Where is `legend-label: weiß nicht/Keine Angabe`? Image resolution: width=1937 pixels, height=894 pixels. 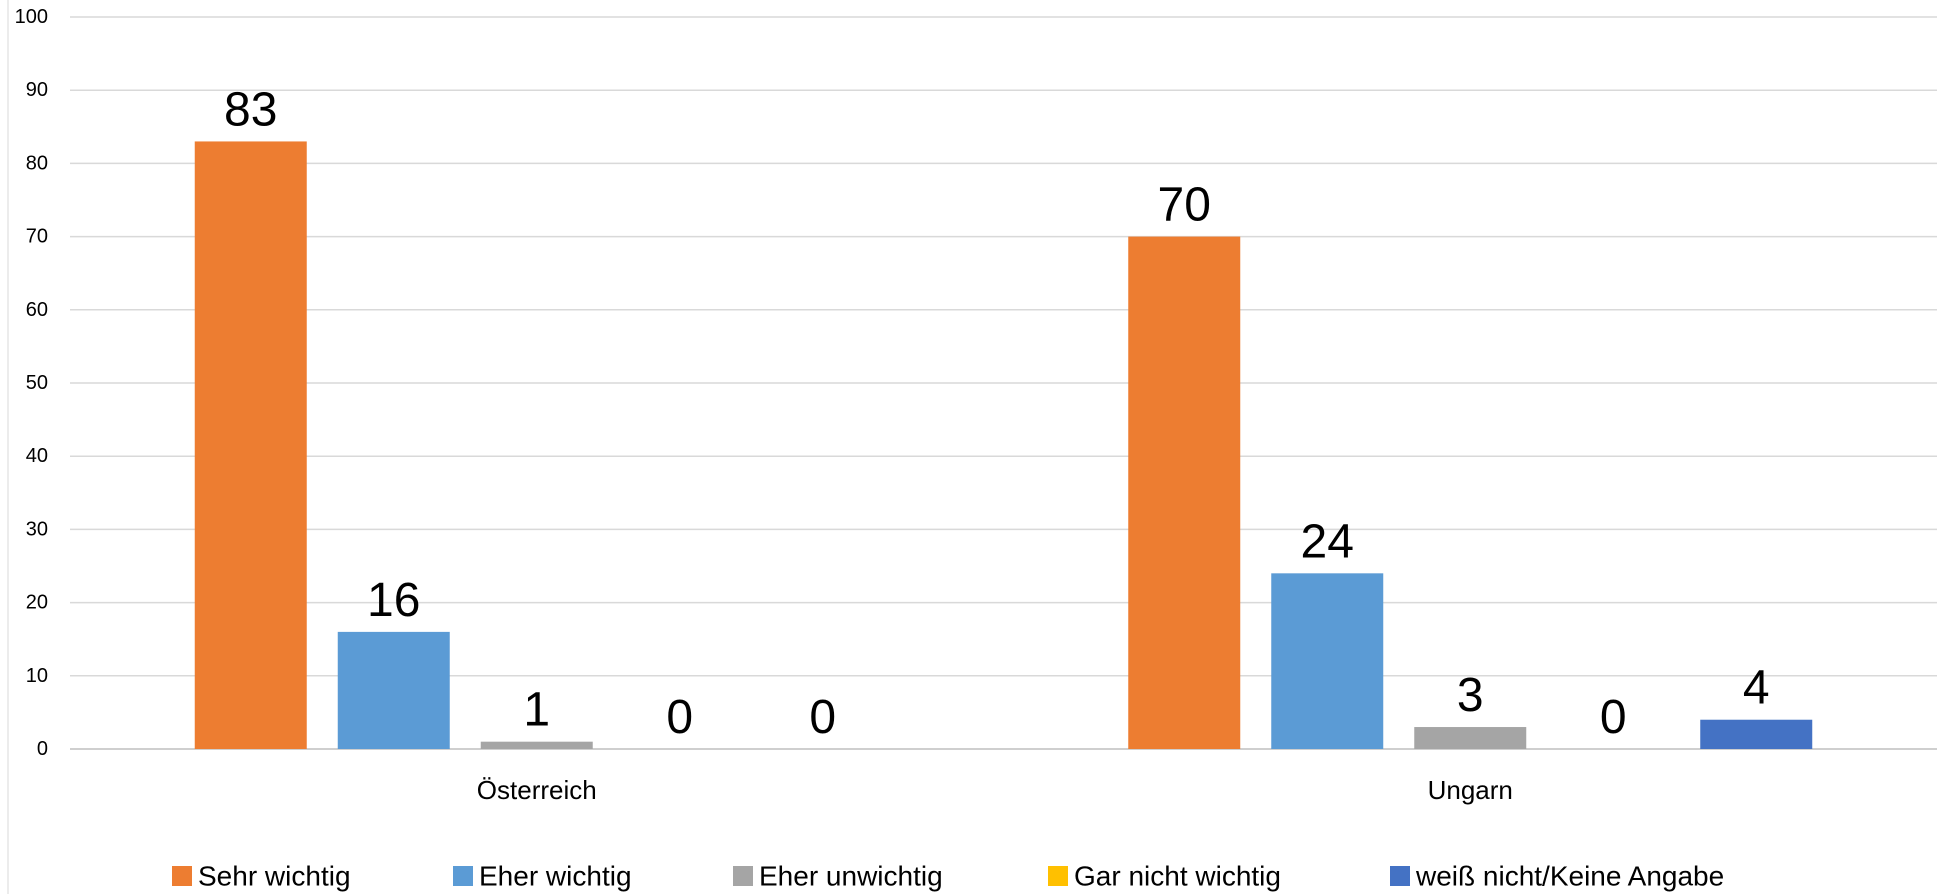 legend-label: weiß nicht/Keine Angabe is located at coordinates (1569, 876).